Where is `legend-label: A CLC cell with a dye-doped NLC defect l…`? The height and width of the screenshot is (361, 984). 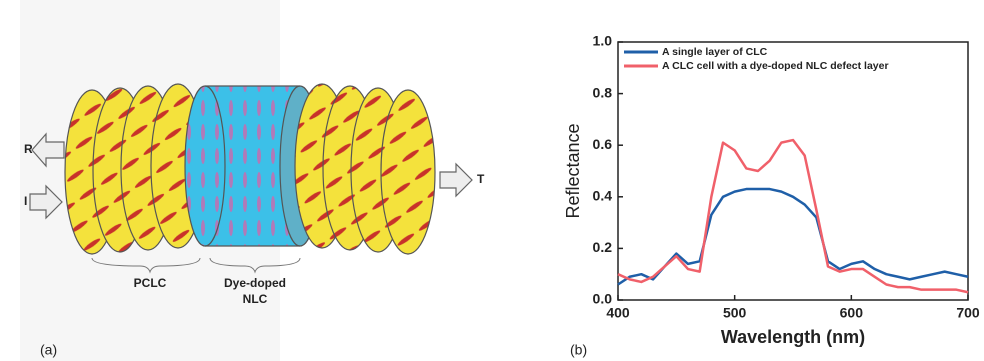
legend-label: A CLC cell with a dye-doped NLC defect l… is located at coordinates (775, 66).